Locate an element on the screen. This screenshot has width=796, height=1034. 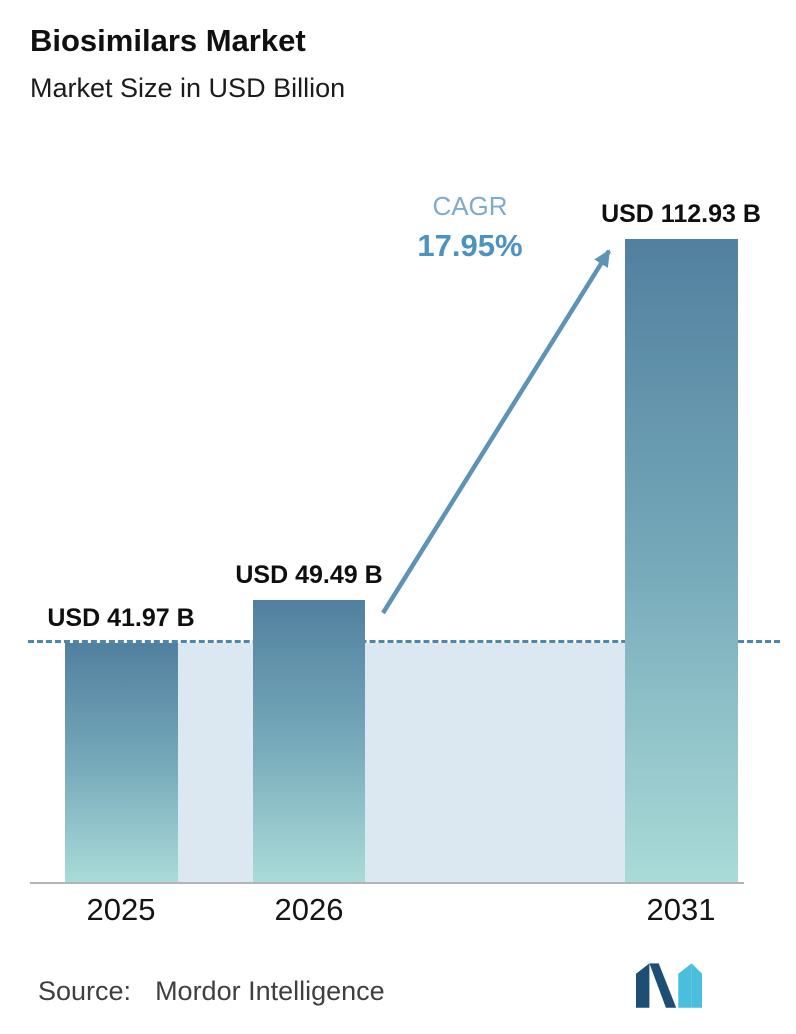
x-axis-line is located at coordinates (387, 883).